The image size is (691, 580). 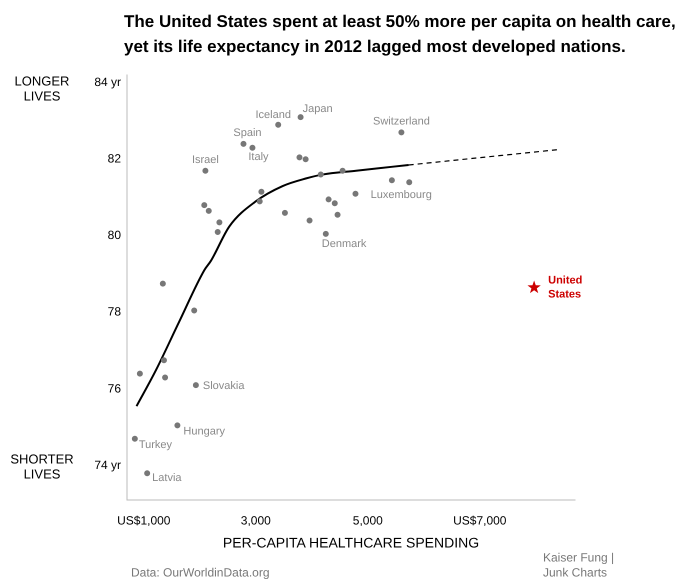 What do you see at coordinates (344, 244) in the screenshot?
I see `annotation: Denmark` at bounding box center [344, 244].